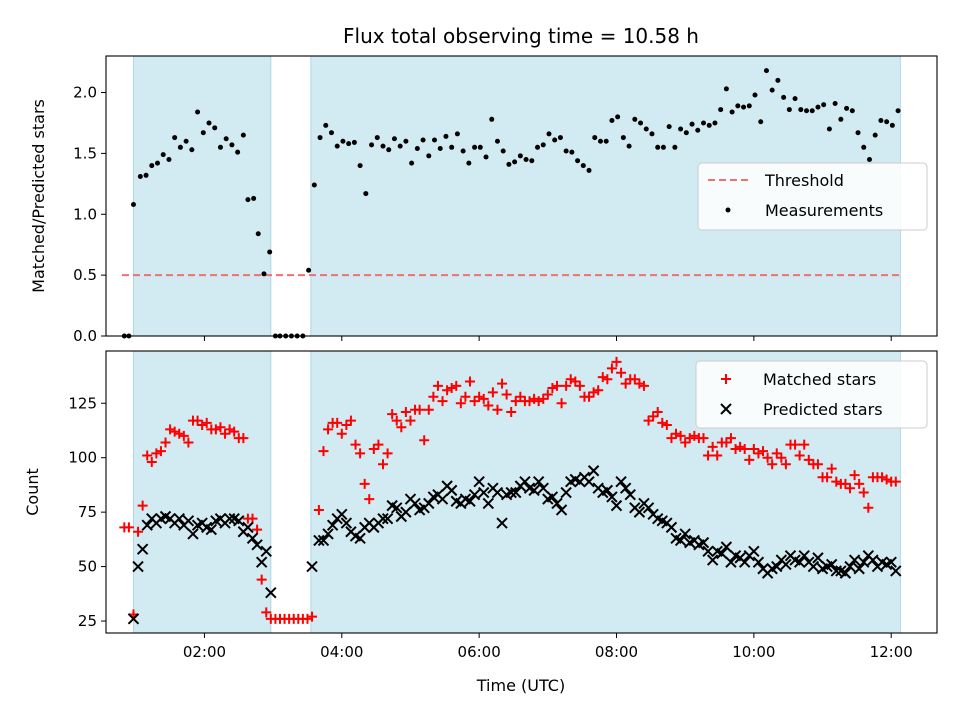 The width and height of the screenshot is (960, 720). Describe the element at coordinates (479, 652) in the screenshot. I see `bottom-x-tick-label: 06:00` at that location.